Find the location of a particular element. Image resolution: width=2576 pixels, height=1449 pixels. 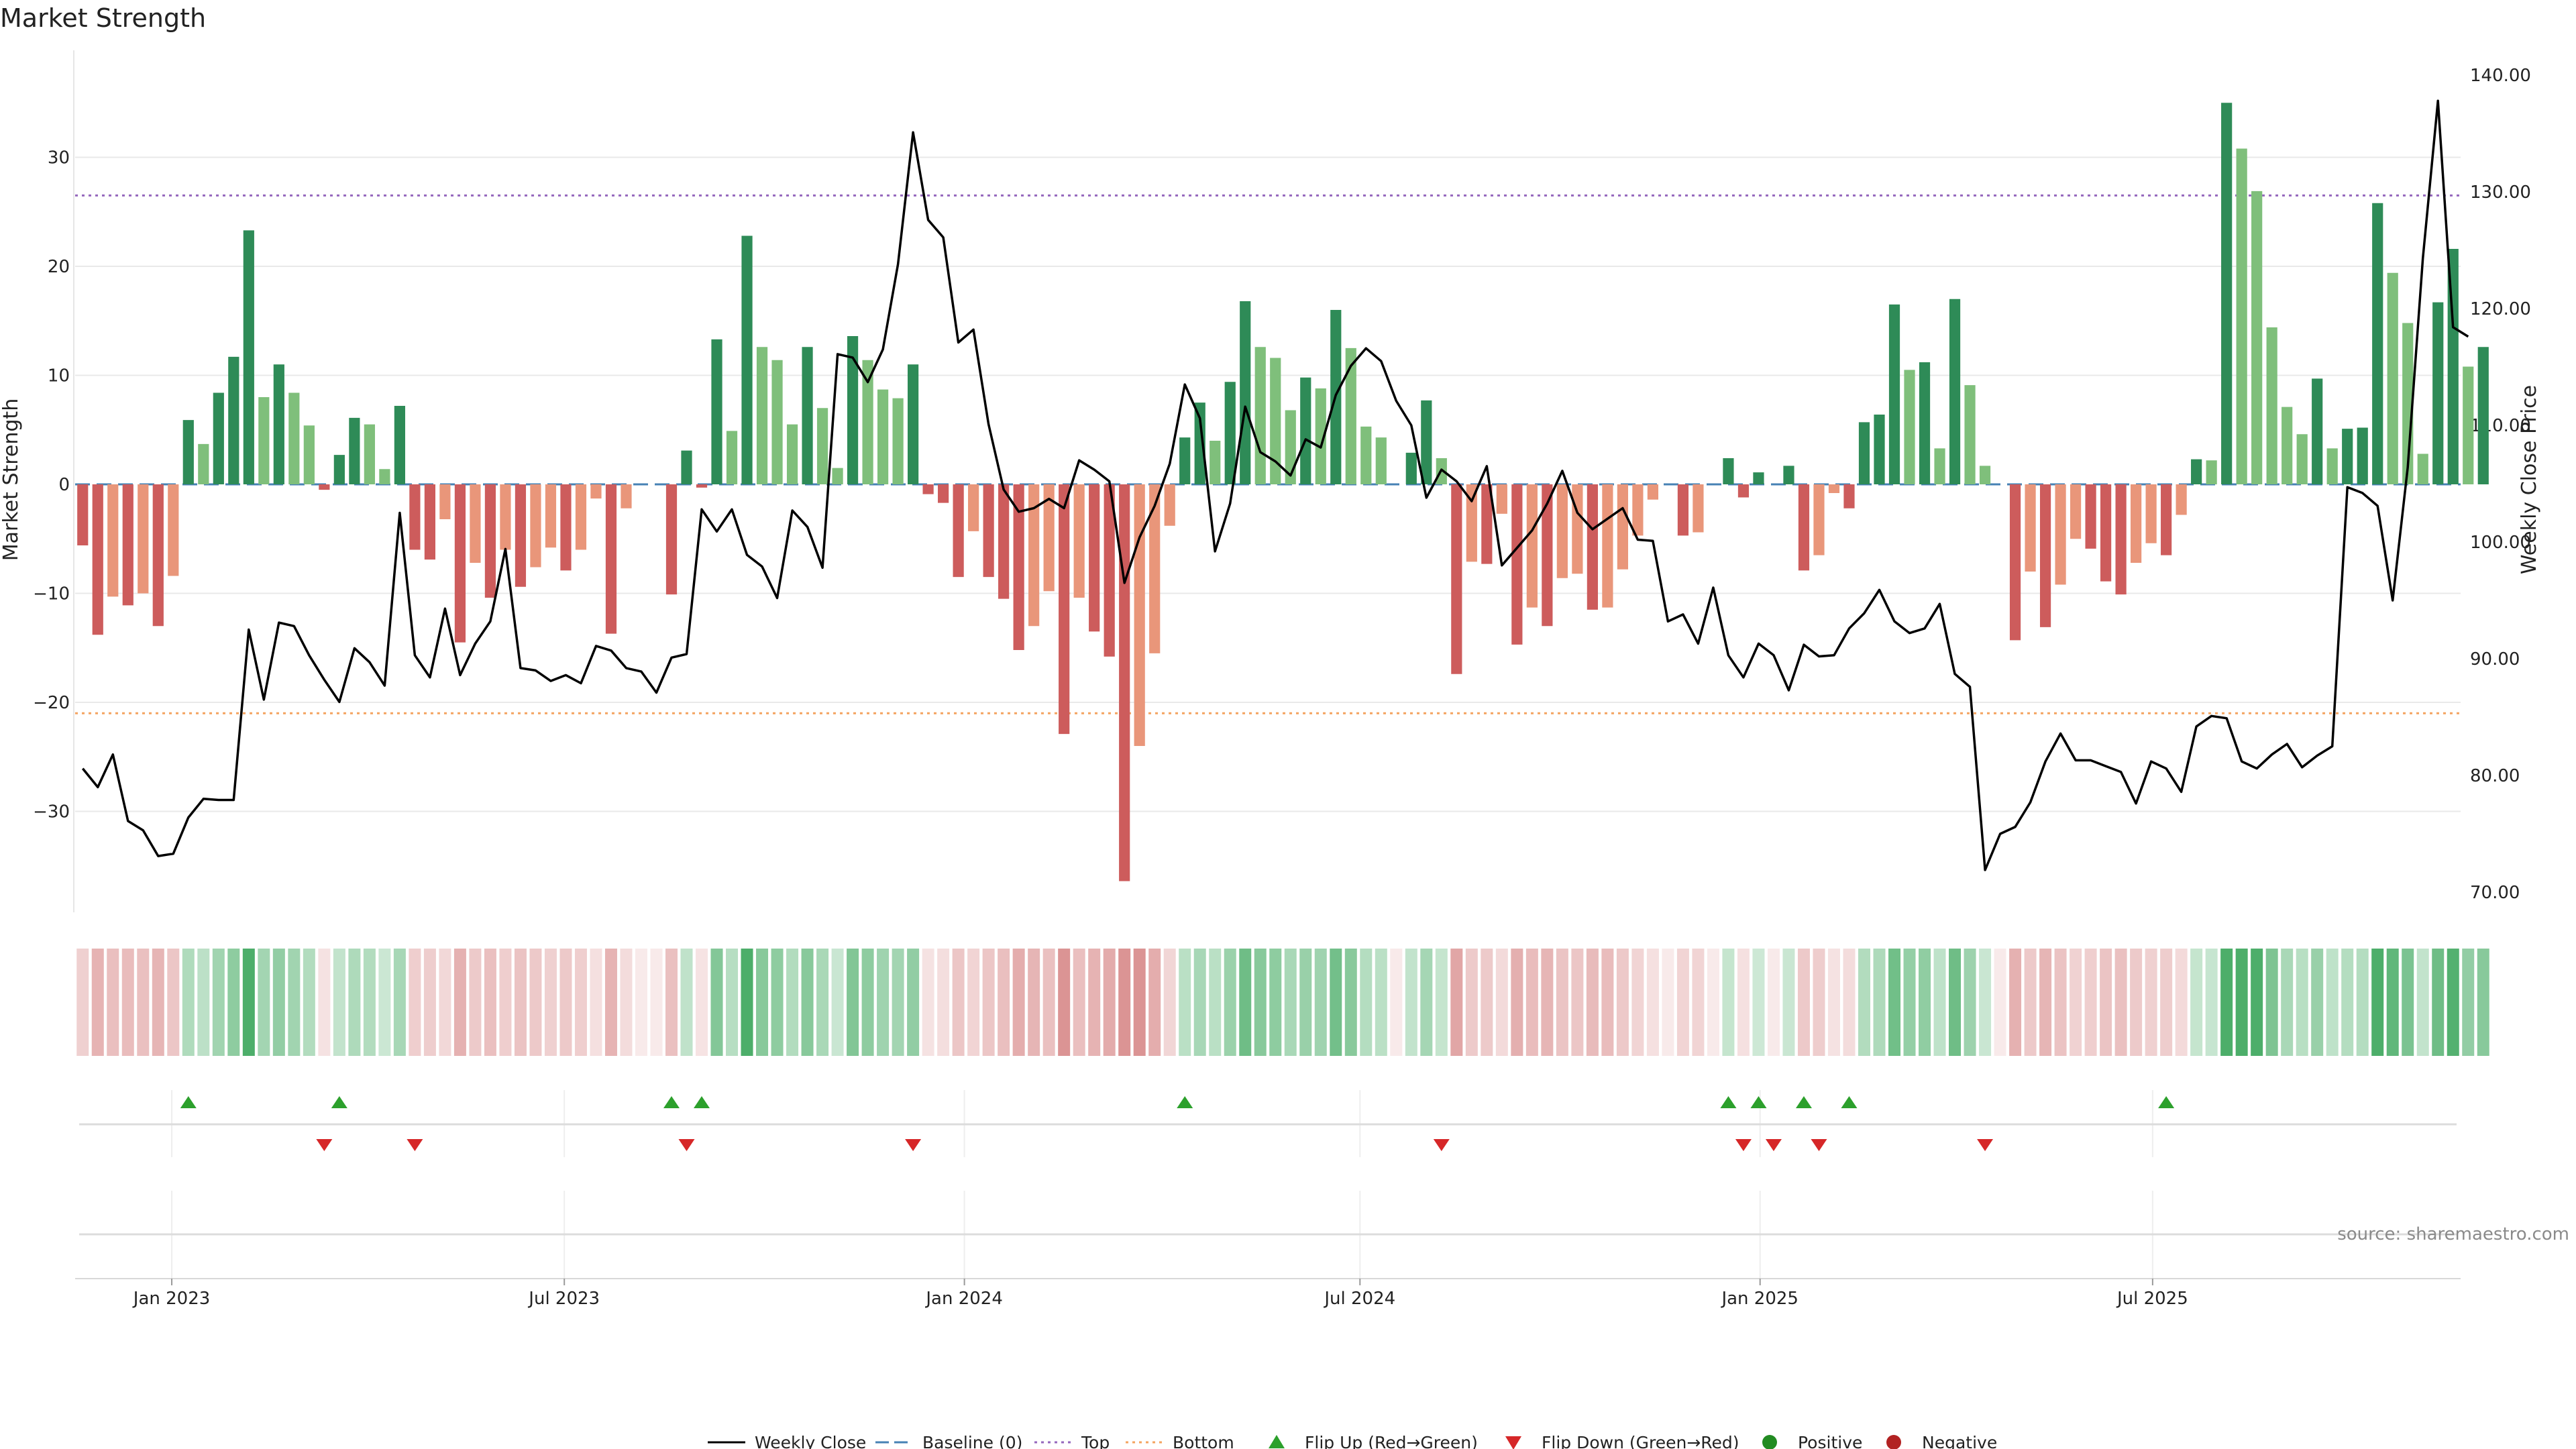

y-tick-label: −30 is located at coordinates (51, 812).